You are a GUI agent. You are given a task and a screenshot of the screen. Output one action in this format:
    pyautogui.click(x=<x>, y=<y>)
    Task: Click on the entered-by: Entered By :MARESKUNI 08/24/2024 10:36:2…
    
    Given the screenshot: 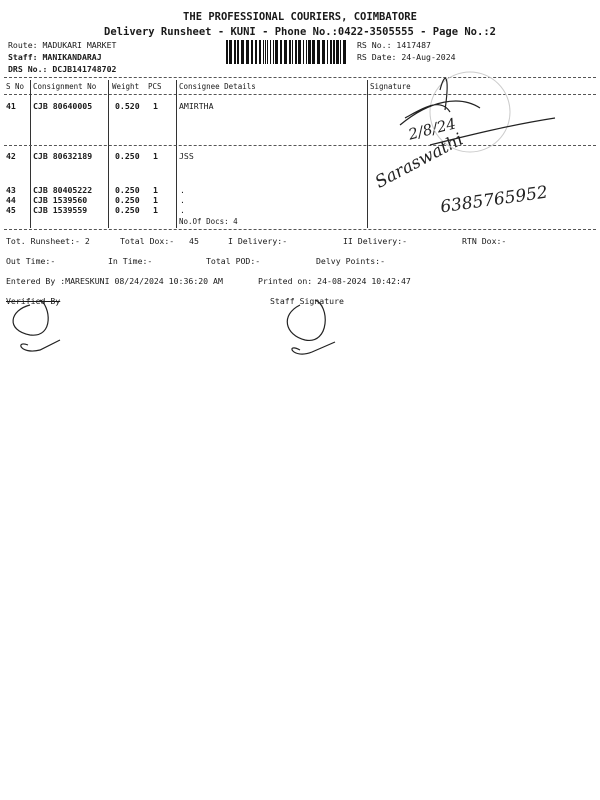 What is the action you would take?
    pyautogui.click(x=114, y=281)
    